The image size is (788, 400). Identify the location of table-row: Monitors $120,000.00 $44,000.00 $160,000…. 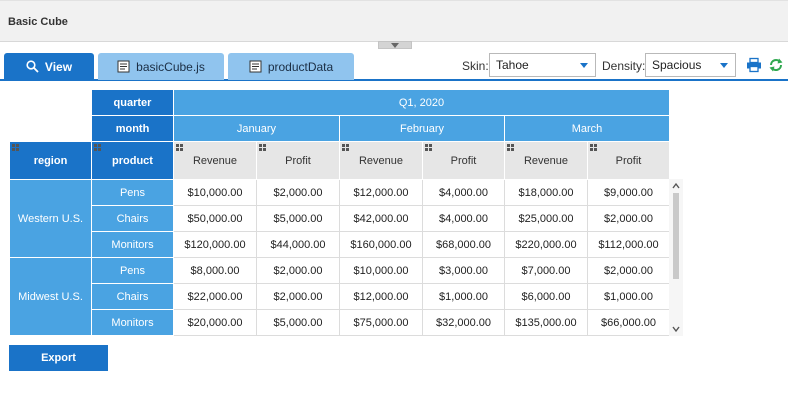
(340, 244).